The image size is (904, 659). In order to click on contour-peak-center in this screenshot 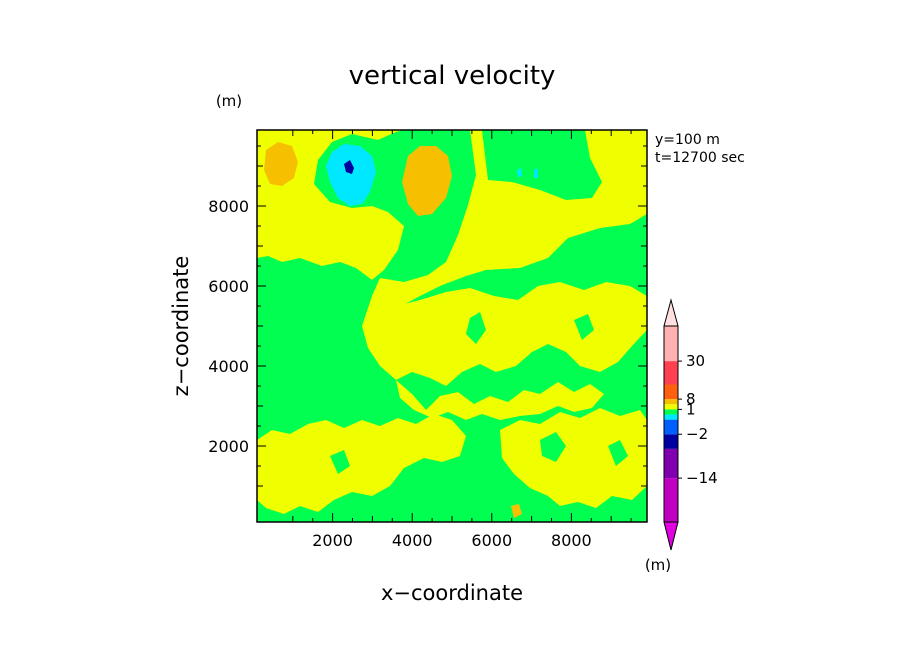, I will do `click(427, 181)`.